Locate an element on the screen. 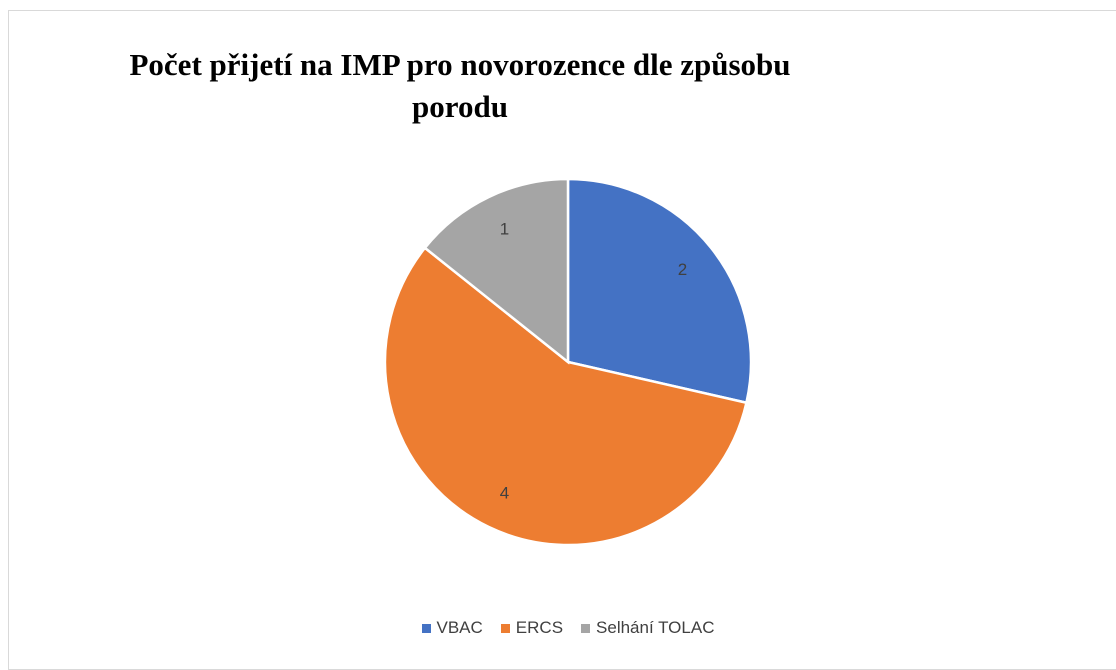  legend-item: ERCS is located at coordinates (532, 628).